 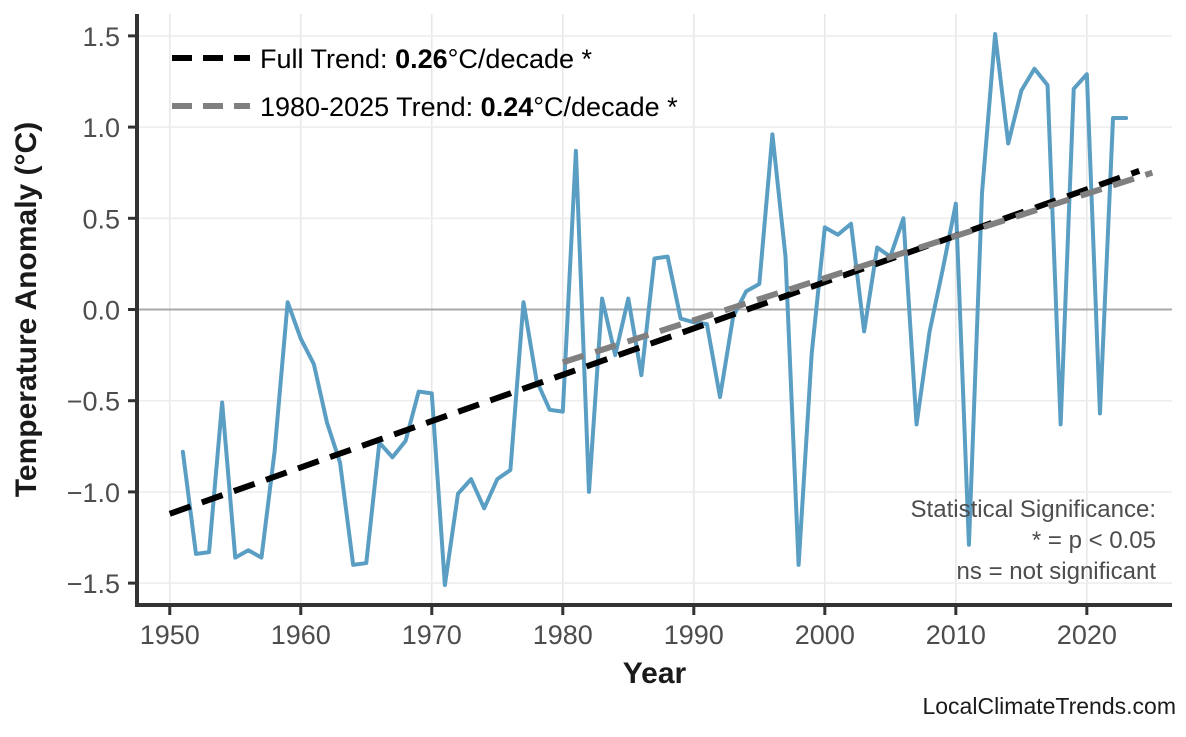 I want to click on x-axis-tick-label: 1990, so click(x=694, y=635).